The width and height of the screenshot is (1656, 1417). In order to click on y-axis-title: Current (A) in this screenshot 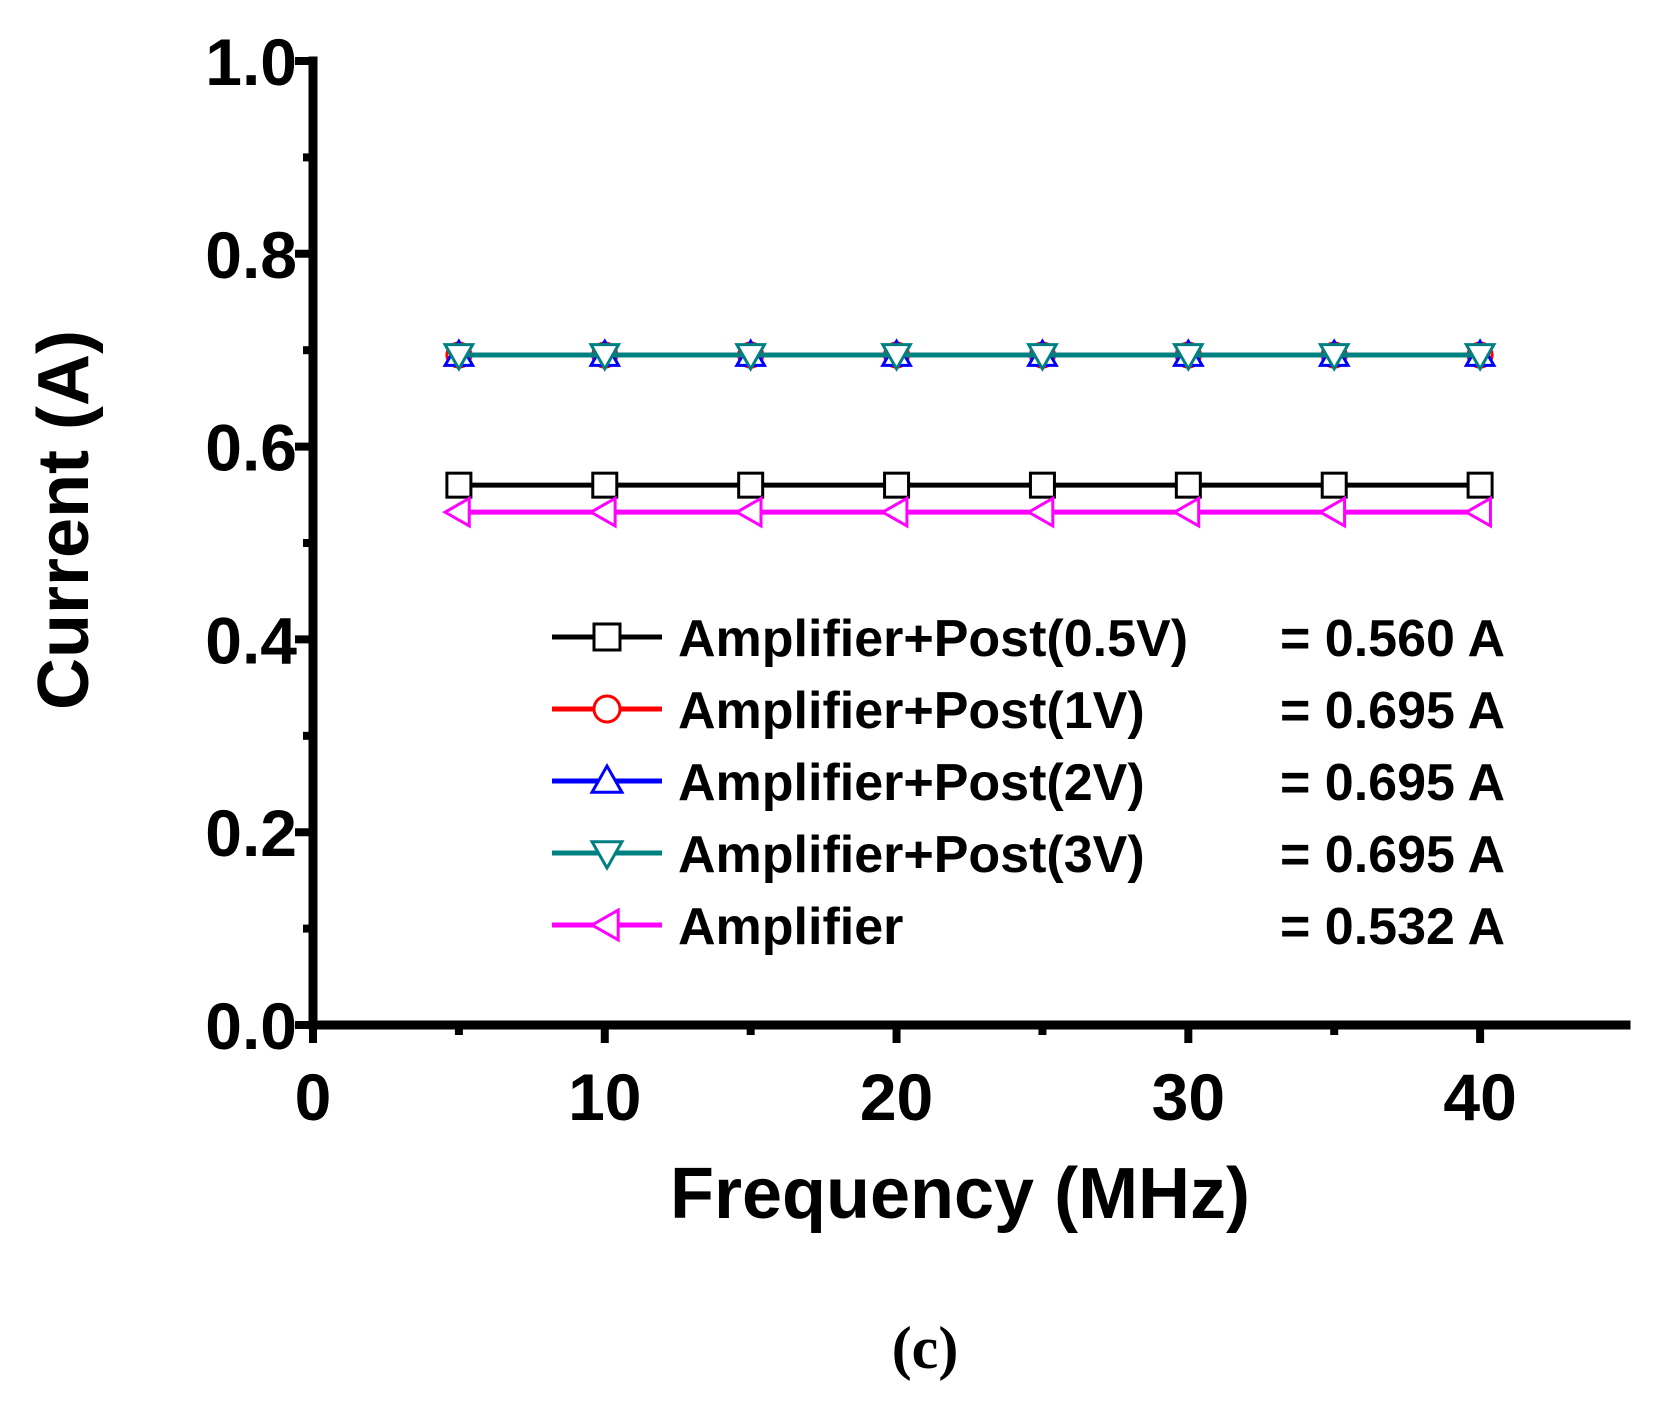, I will do `click(64, 520)`.